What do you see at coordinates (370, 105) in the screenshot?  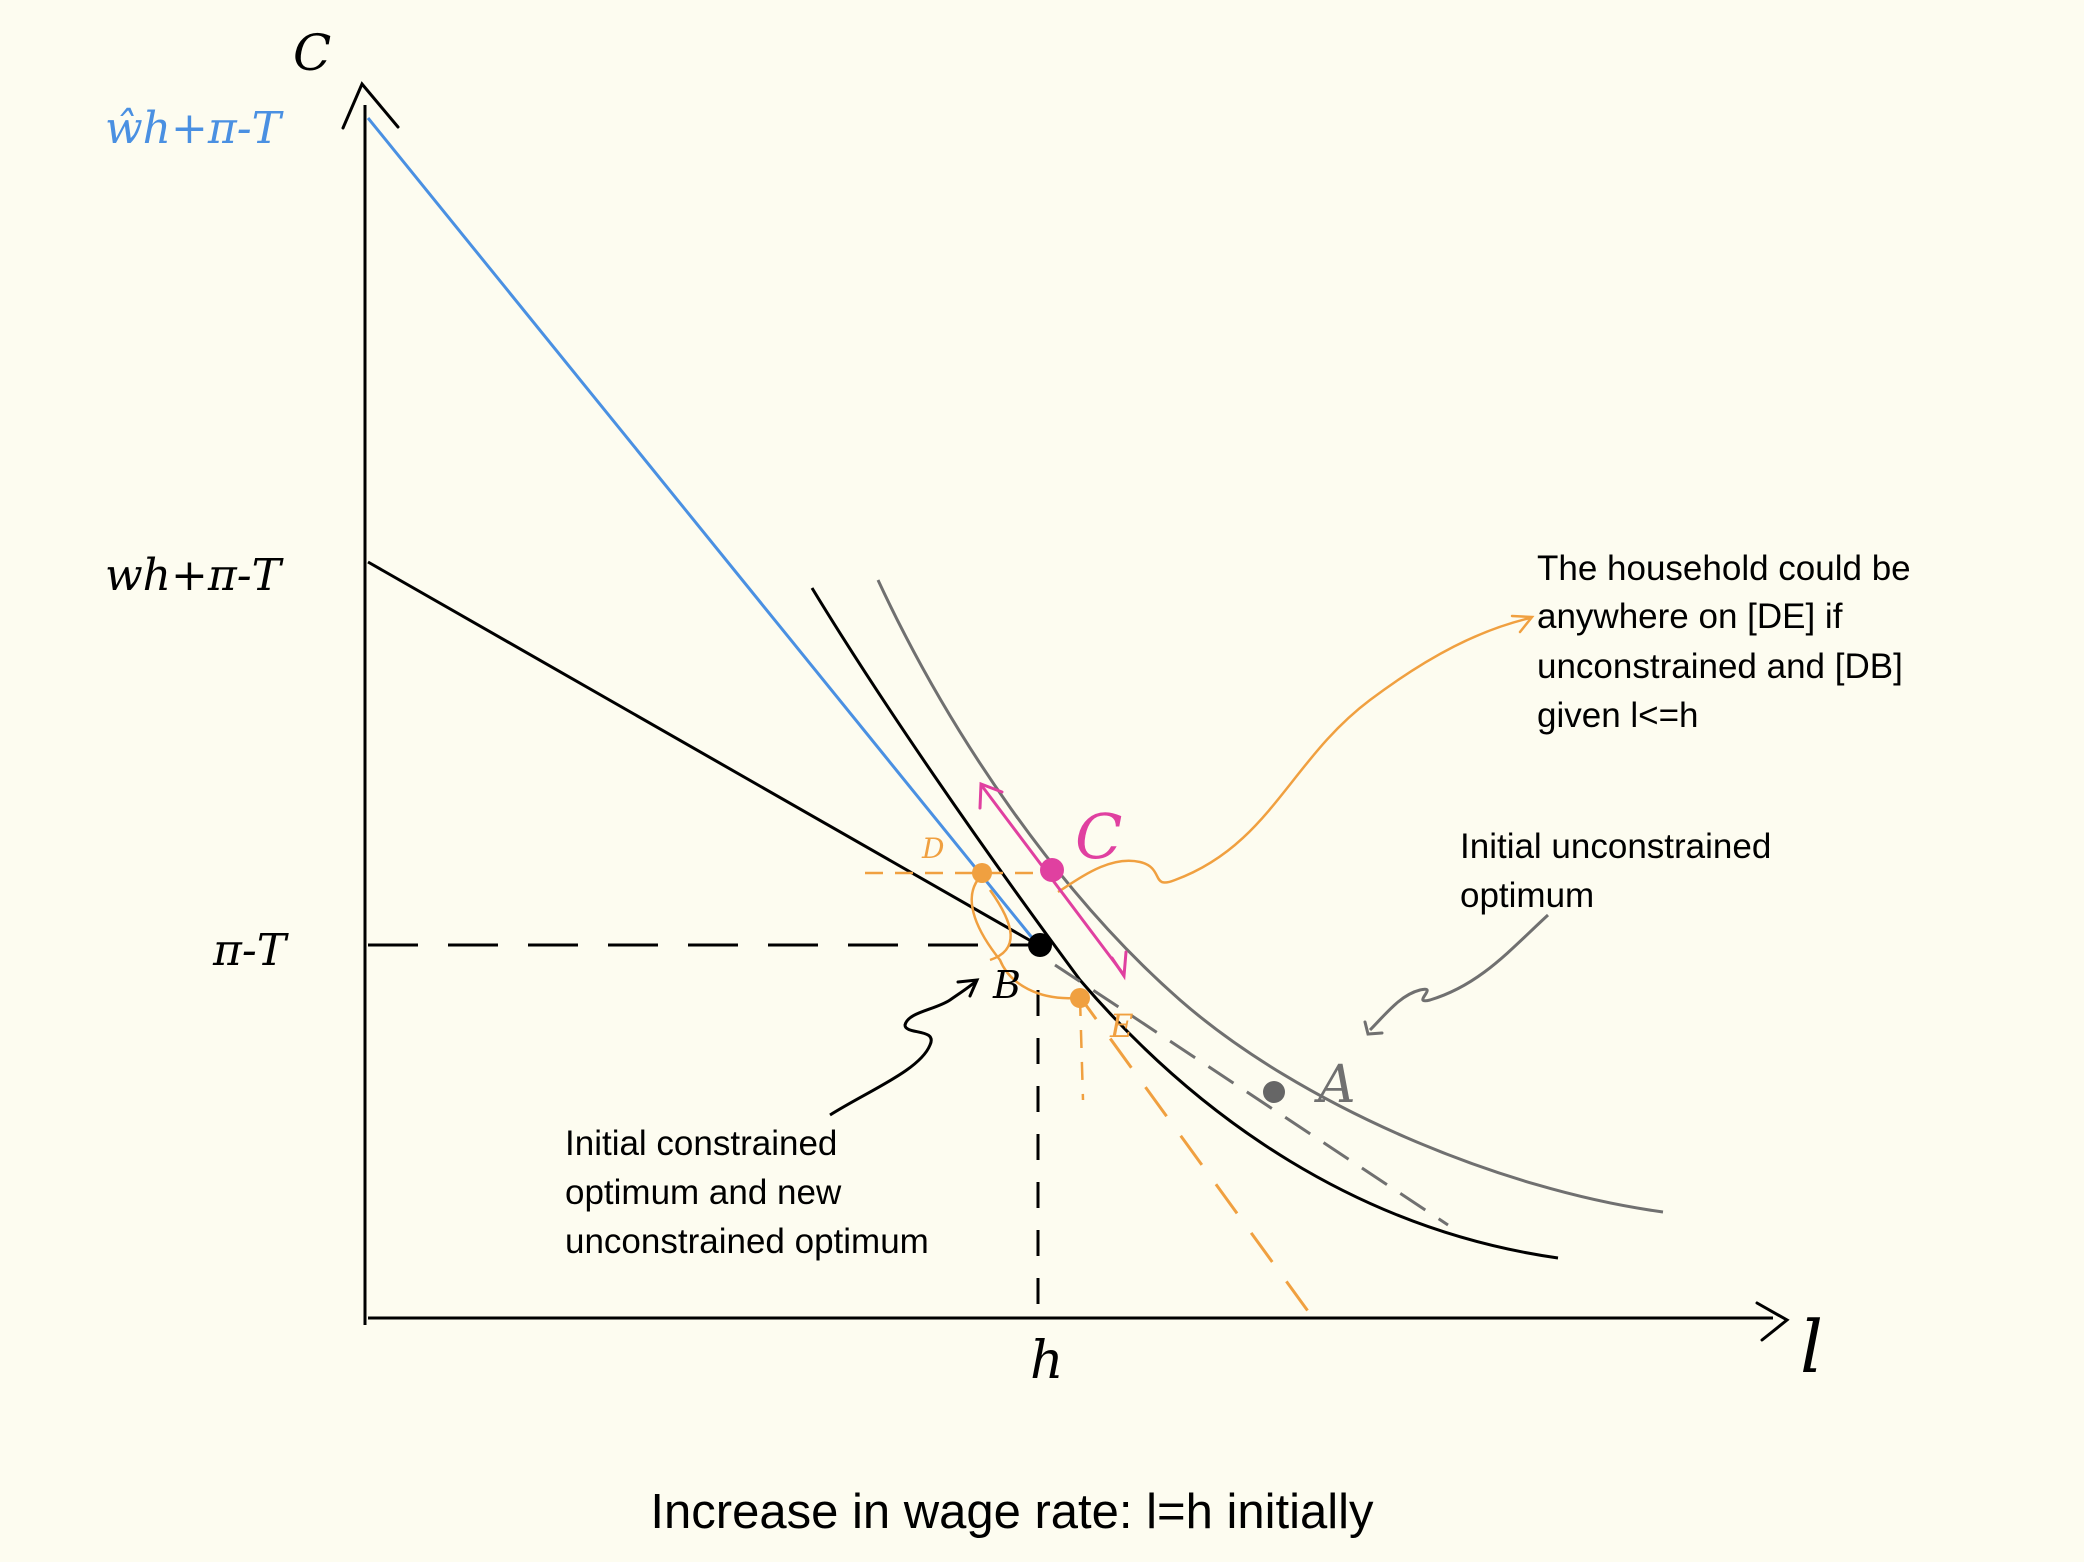 I see `y-axis-arrow-head` at bounding box center [370, 105].